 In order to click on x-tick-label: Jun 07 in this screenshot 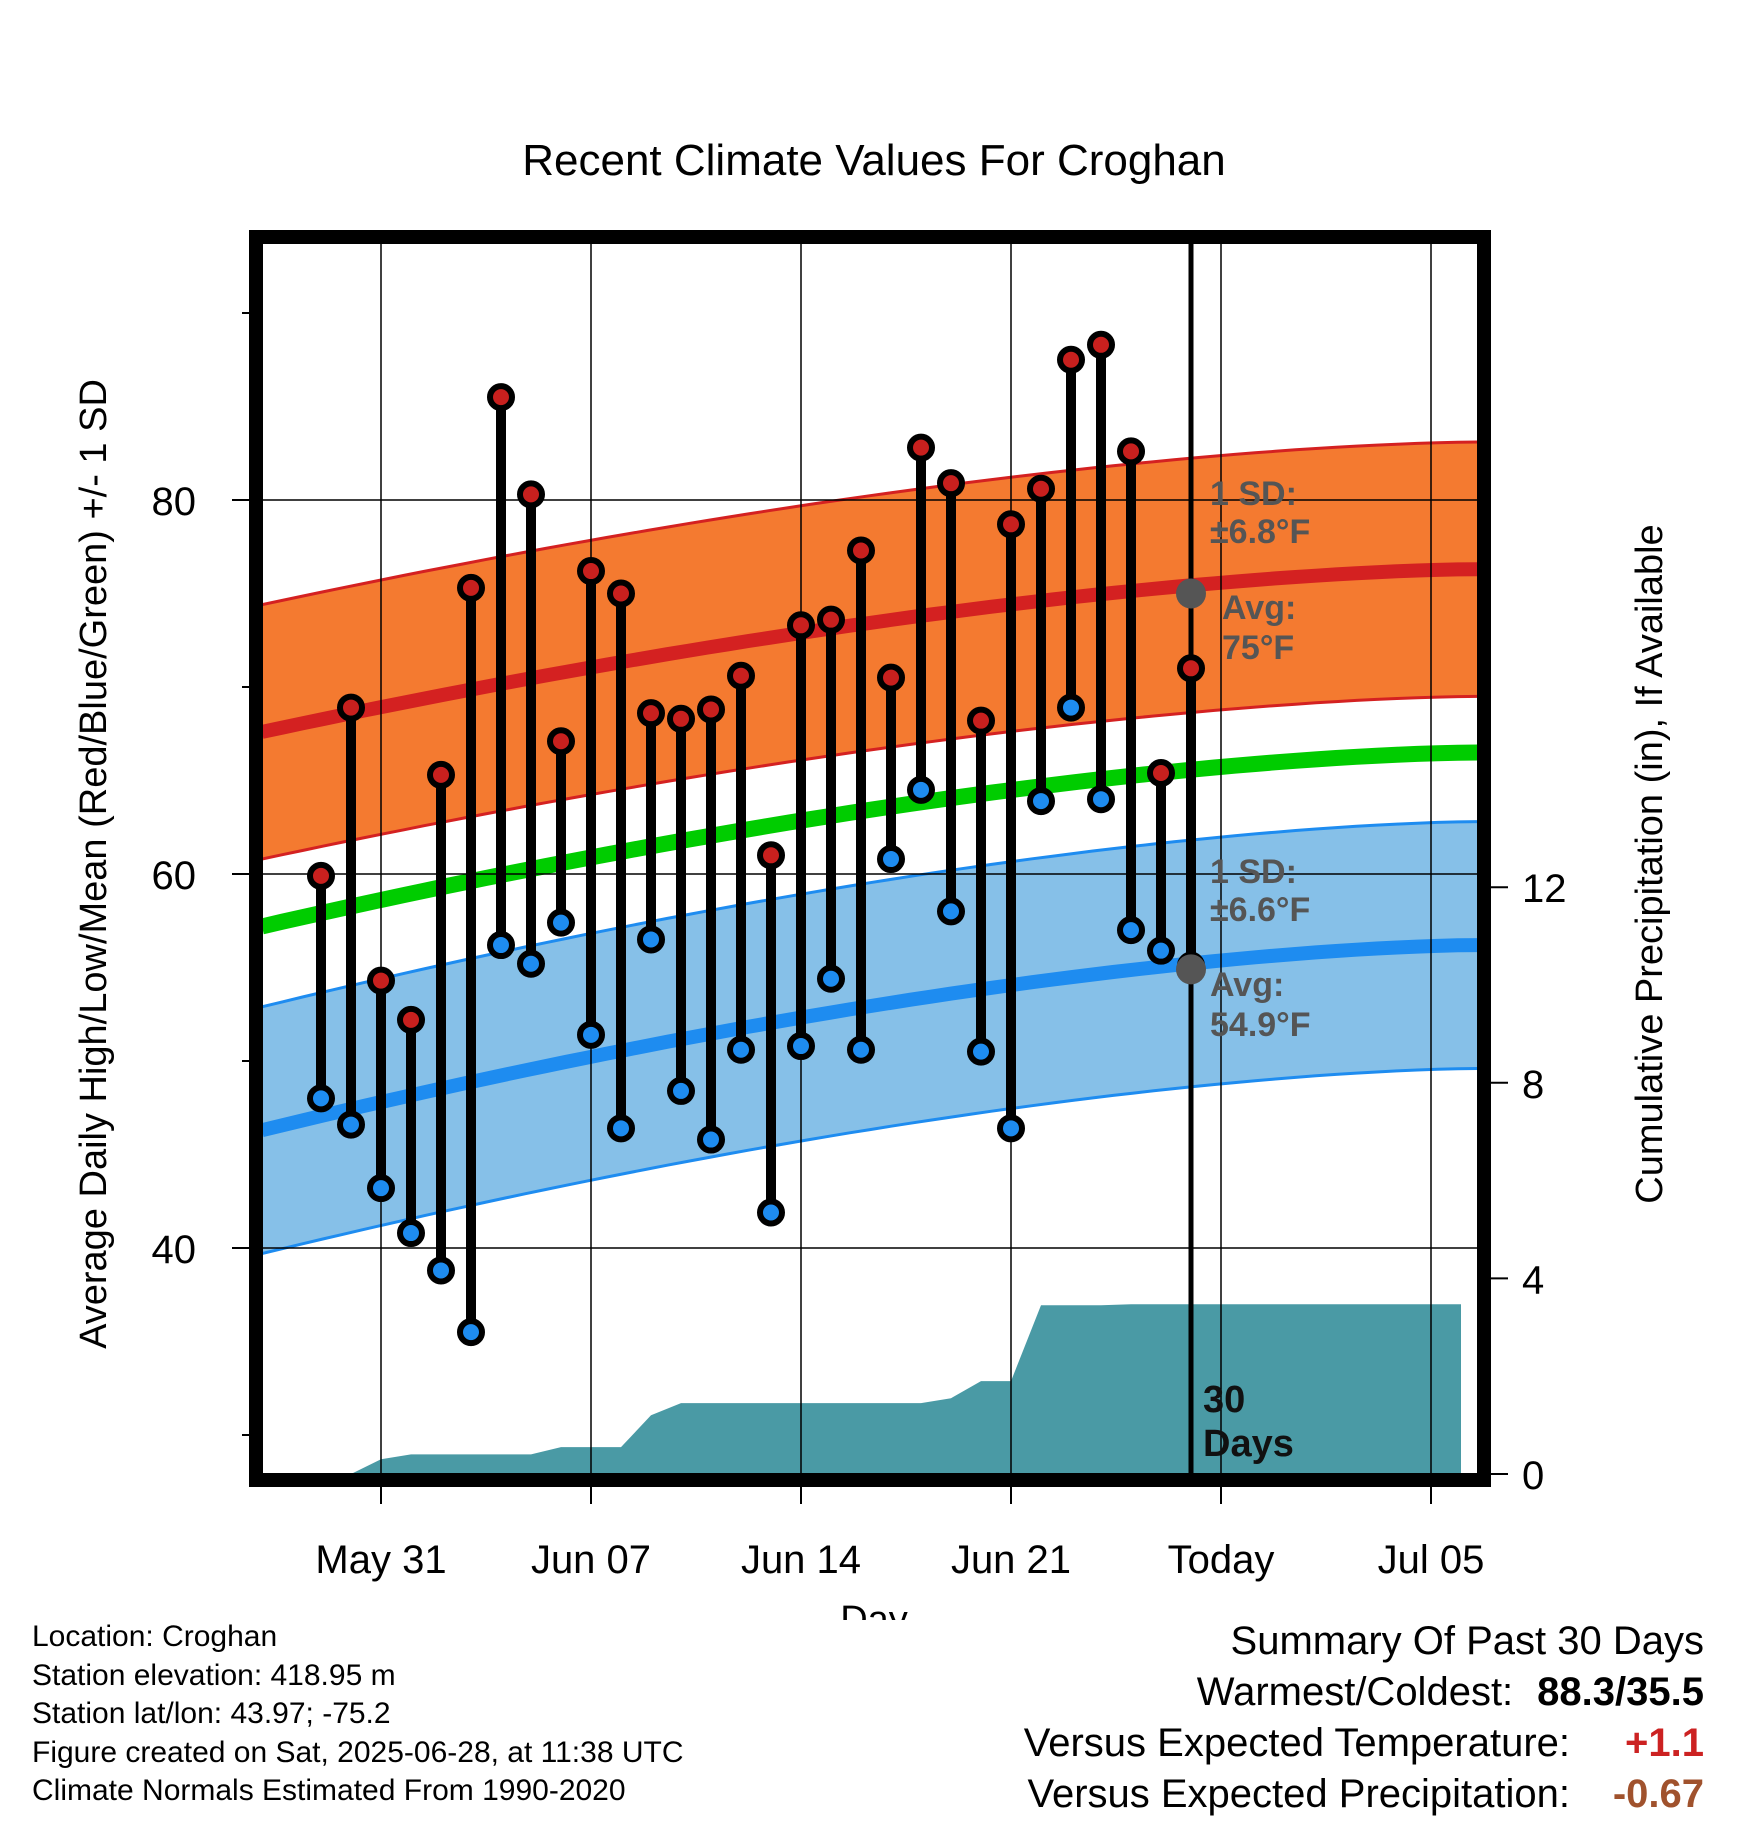, I will do `click(591, 1560)`.